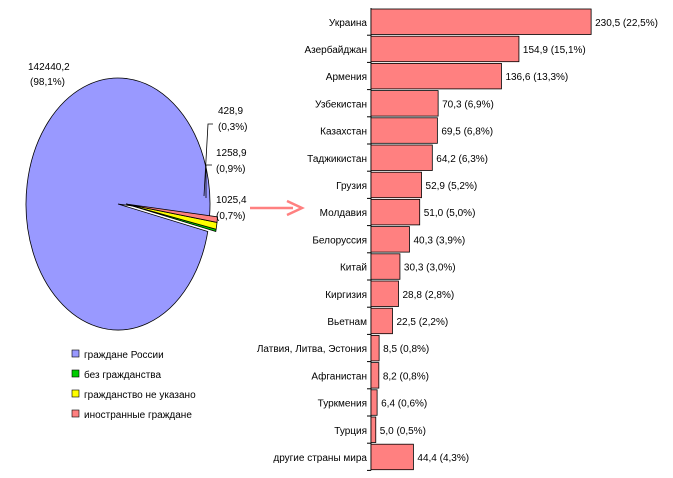 Image resolution: width=673 pixels, height=478 pixels. What do you see at coordinates (452, 186) in the screenshot?
I see `bar-data-label: 52,9 (5,2%)` at bounding box center [452, 186].